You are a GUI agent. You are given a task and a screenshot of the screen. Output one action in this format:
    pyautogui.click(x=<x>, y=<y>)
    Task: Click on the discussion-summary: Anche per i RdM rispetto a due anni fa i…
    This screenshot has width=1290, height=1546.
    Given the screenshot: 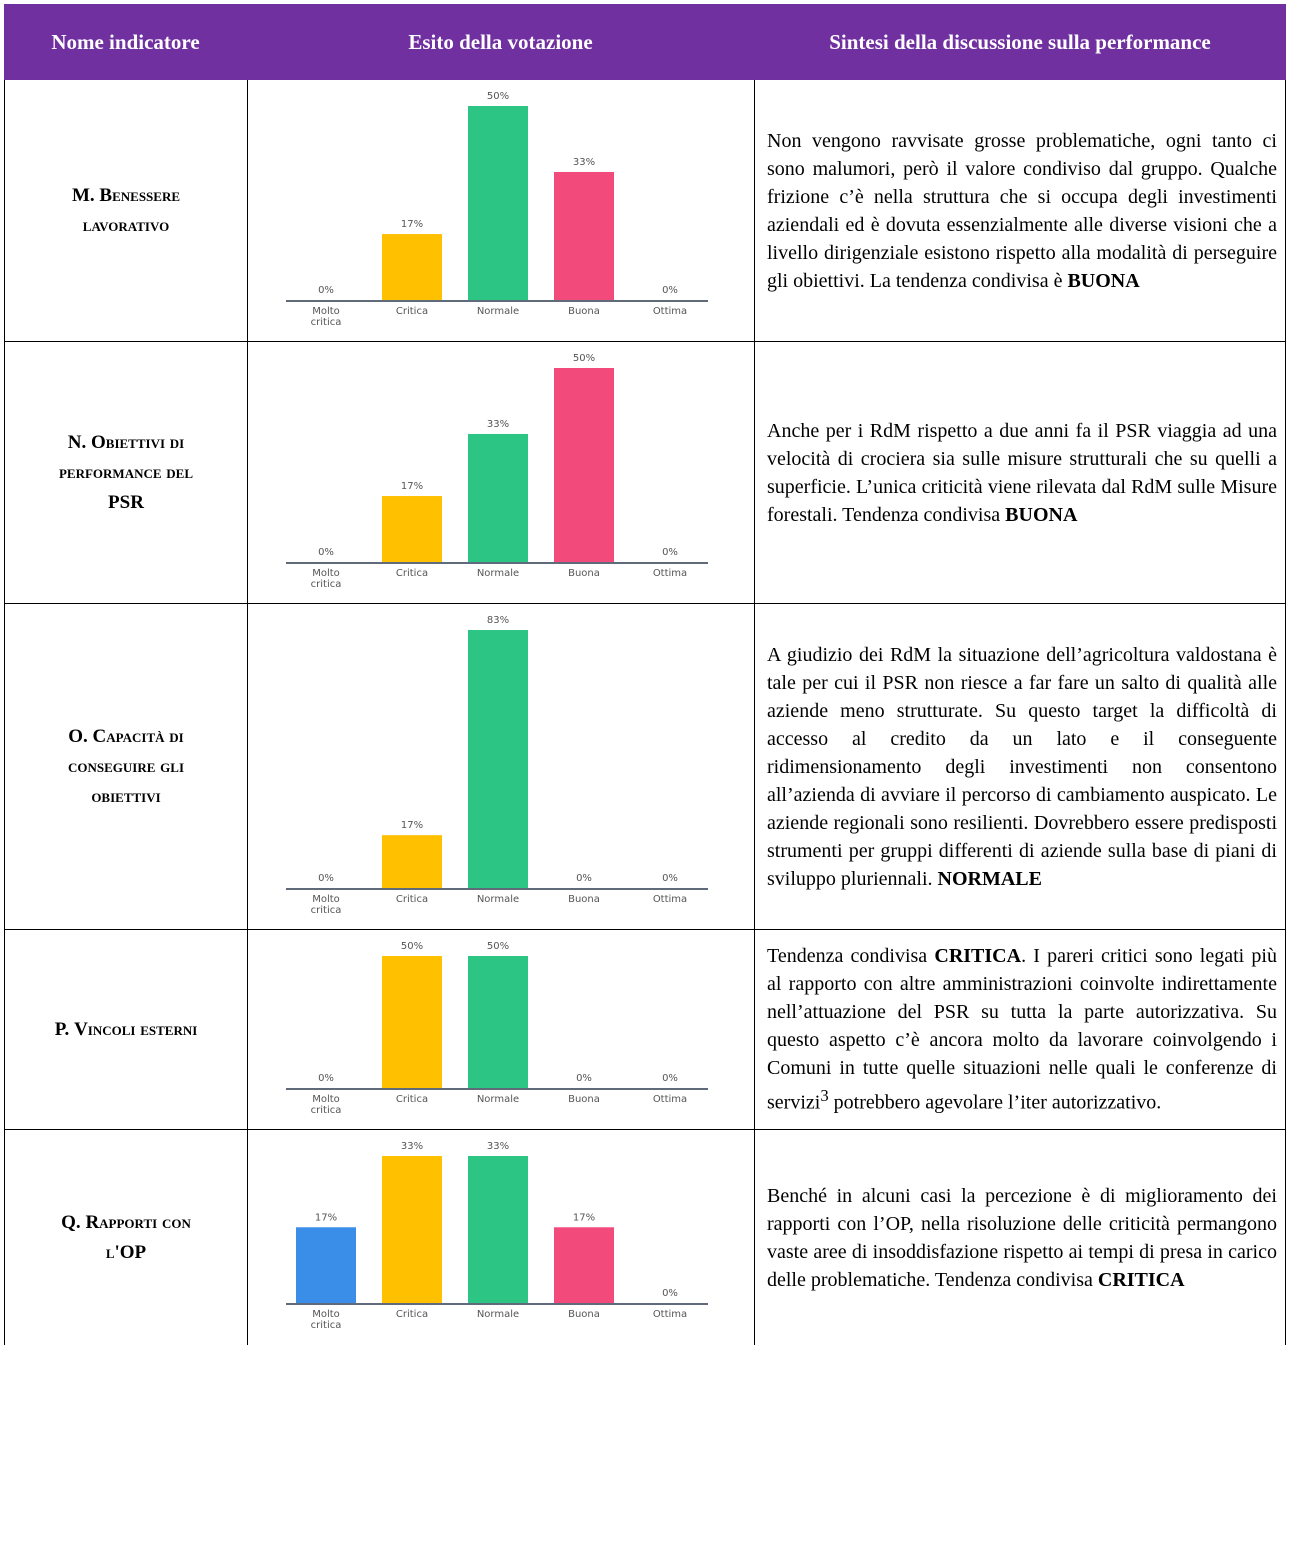 What is the action you would take?
    pyautogui.click(x=1020, y=472)
    